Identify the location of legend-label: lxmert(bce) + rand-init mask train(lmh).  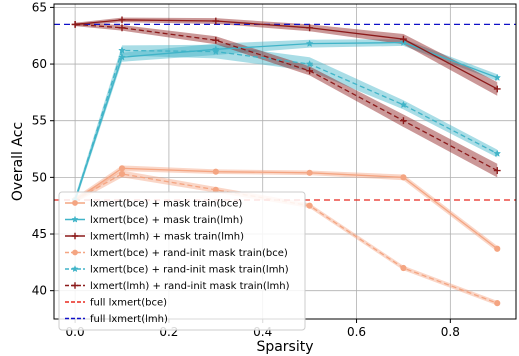
(189, 270).